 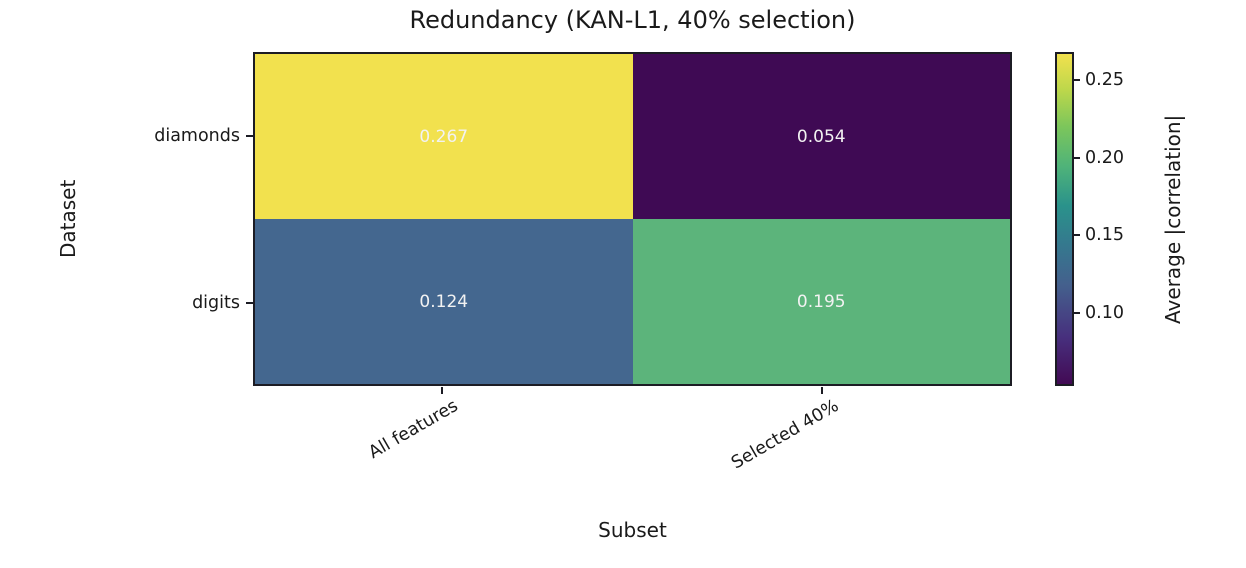 What do you see at coordinates (216, 303) in the screenshot?
I see `y-tick-label-digits: digits` at bounding box center [216, 303].